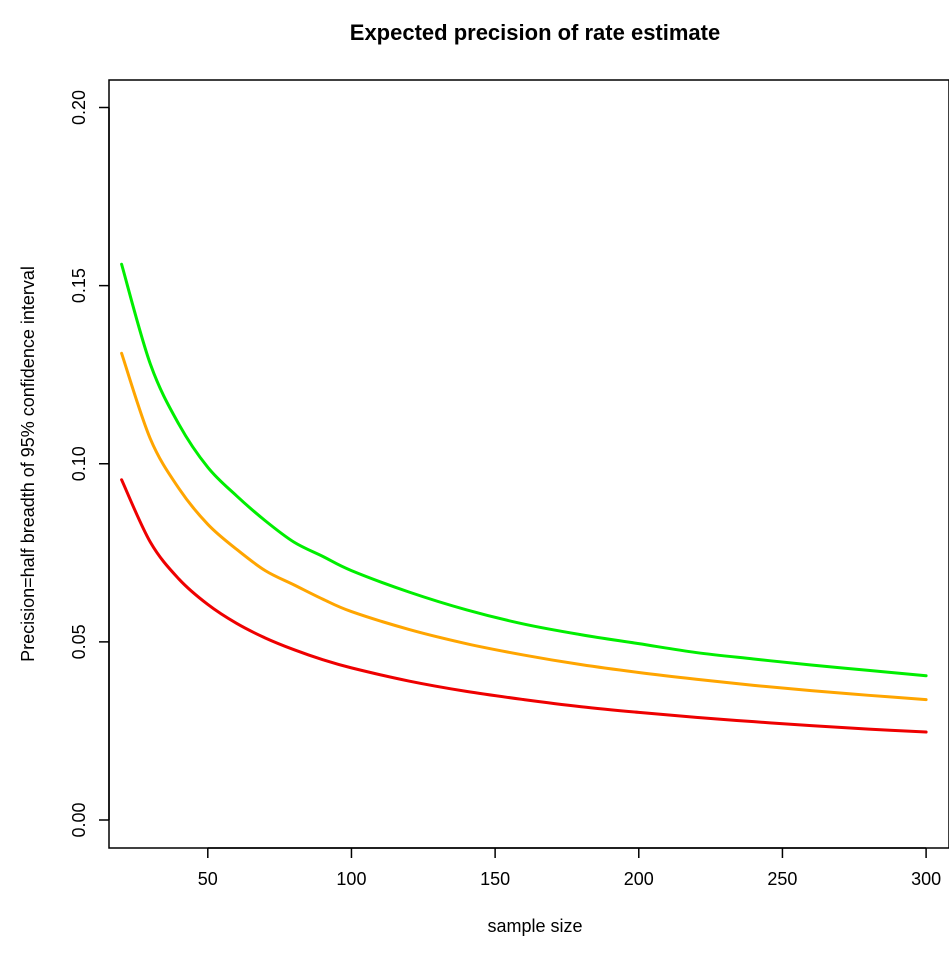  I want to click on x-tick-label: 150, so click(495, 879).